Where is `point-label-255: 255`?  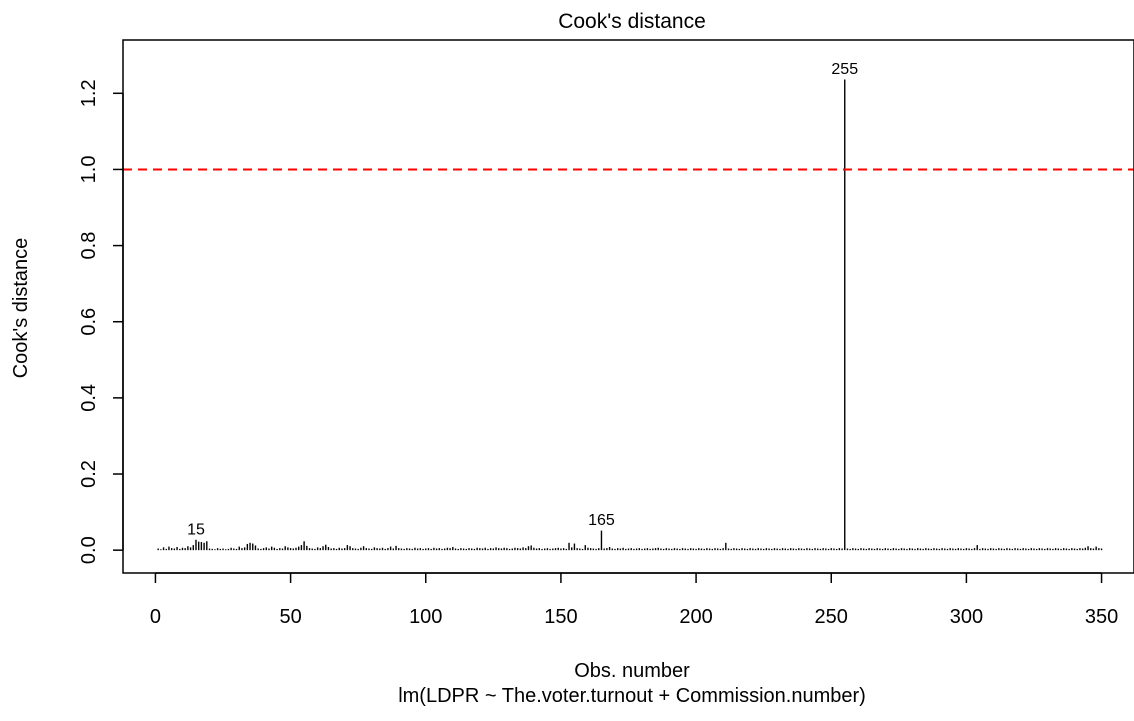
point-label-255: 255 is located at coordinates (844, 69).